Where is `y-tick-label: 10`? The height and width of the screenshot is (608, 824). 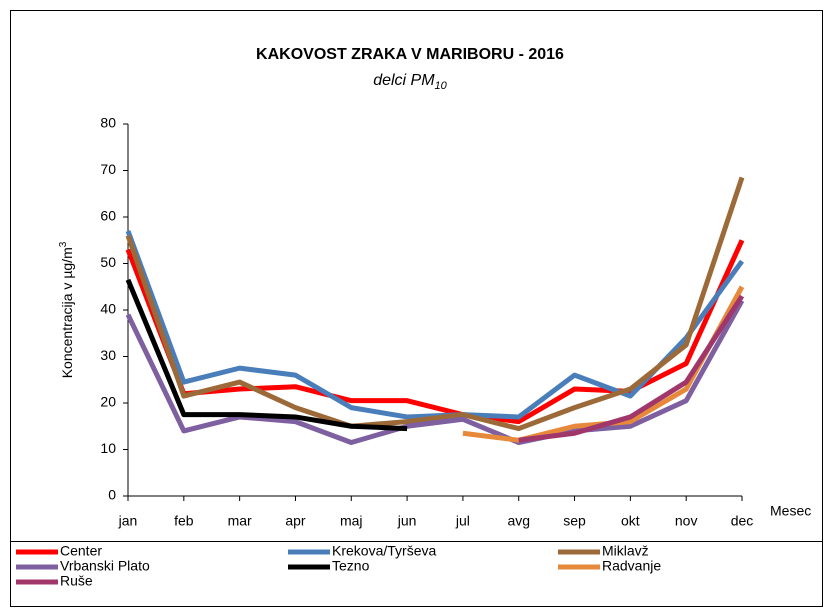 y-tick-label: 10 is located at coordinates (108, 448).